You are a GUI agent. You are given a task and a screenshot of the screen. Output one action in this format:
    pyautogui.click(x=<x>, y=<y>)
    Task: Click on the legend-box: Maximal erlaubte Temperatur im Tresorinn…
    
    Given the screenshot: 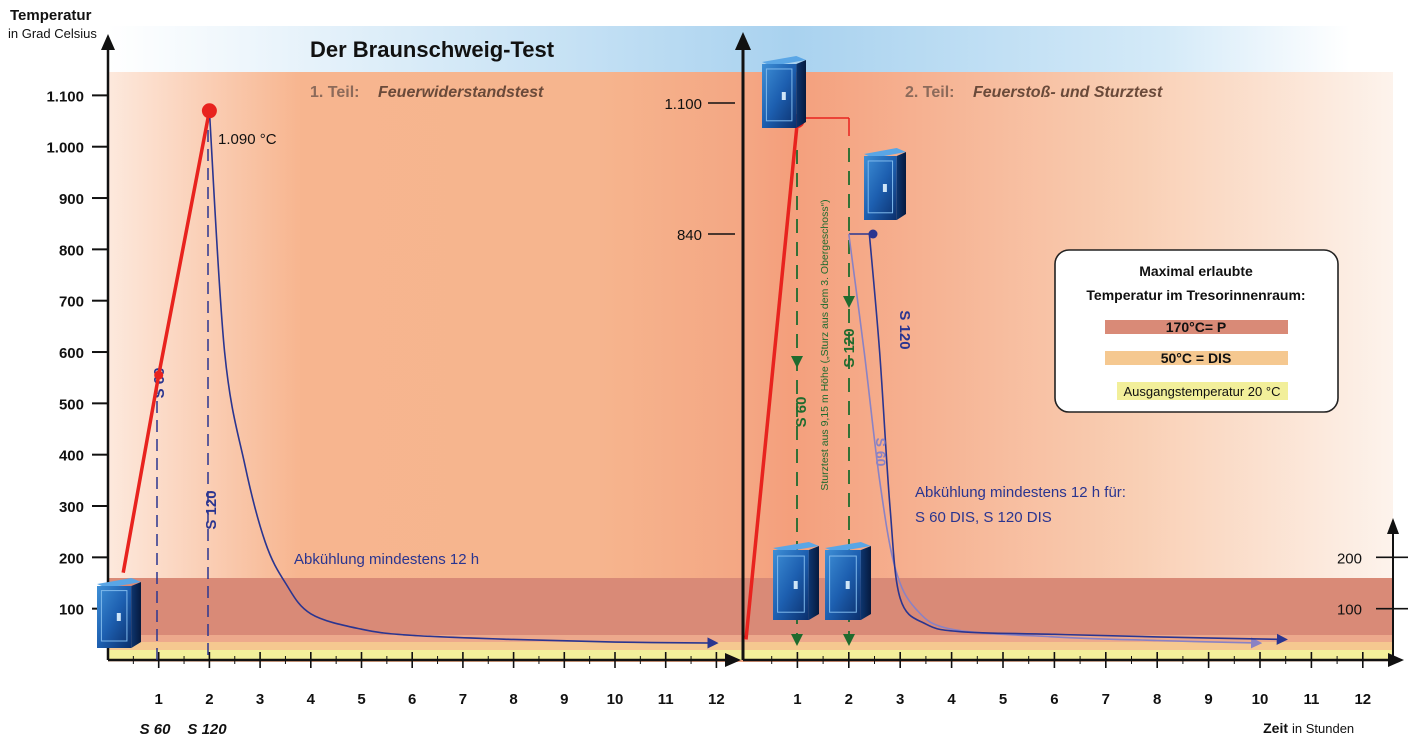 What is the action you would take?
    pyautogui.click(x=1196, y=331)
    